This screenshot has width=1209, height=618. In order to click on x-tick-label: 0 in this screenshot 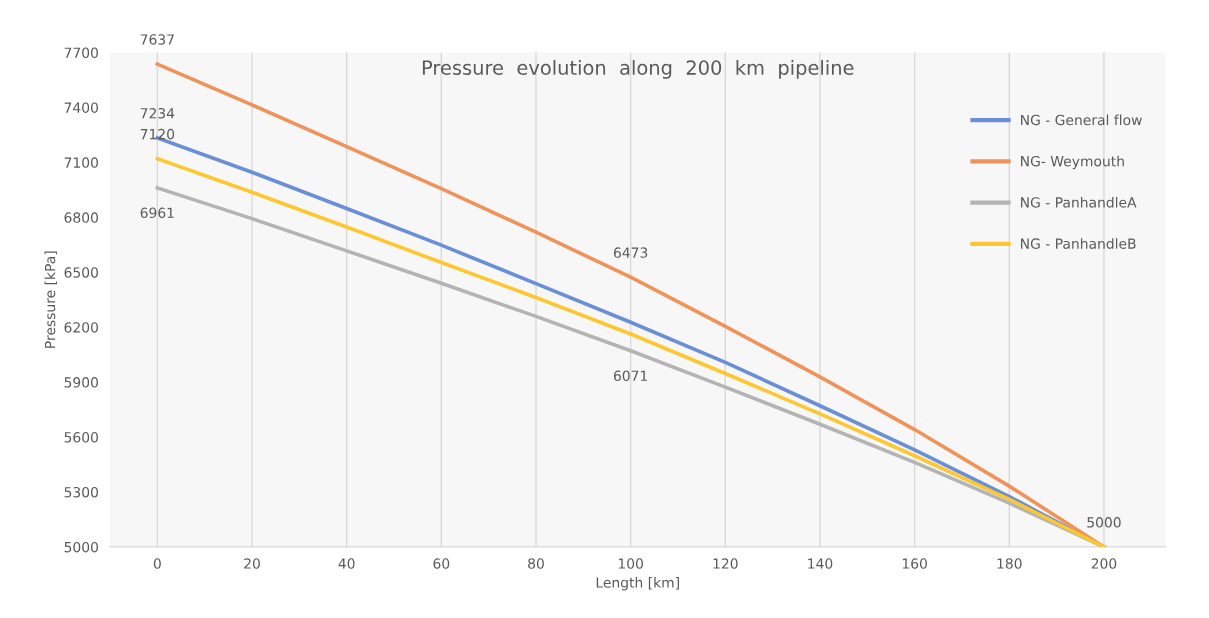, I will do `click(157, 563)`.